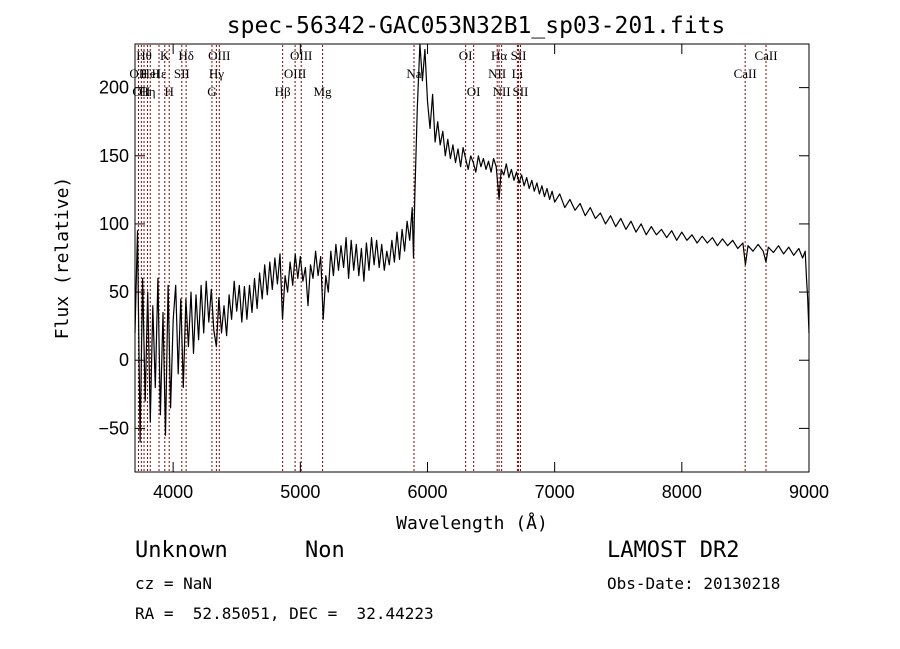 This screenshot has height=649, width=900. What do you see at coordinates (174, 583) in the screenshot?
I see `redshift-value: cz = NaN` at bounding box center [174, 583].